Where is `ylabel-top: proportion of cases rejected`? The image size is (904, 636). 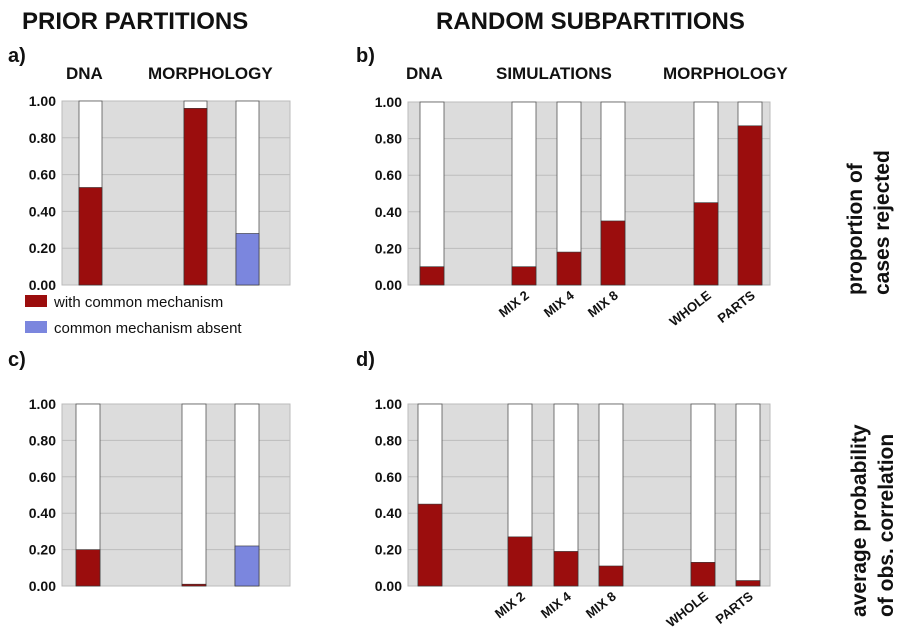
ylabel-top: proportion of cases rejected is located at coordinates (869, 222).